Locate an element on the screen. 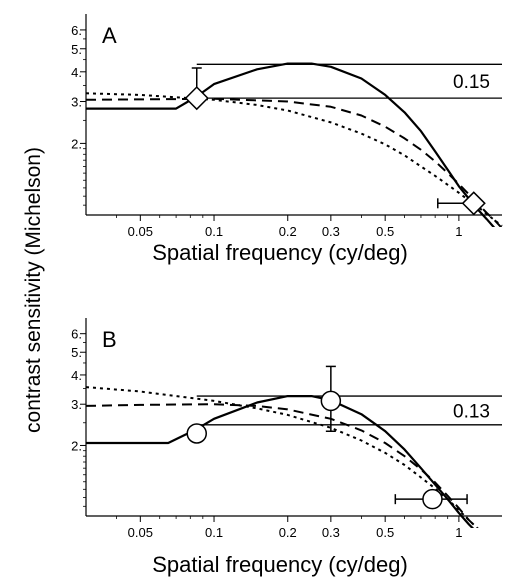 The height and width of the screenshot is (580, 510). annotation-label: 0.13 is located at coordinates (471, 411).